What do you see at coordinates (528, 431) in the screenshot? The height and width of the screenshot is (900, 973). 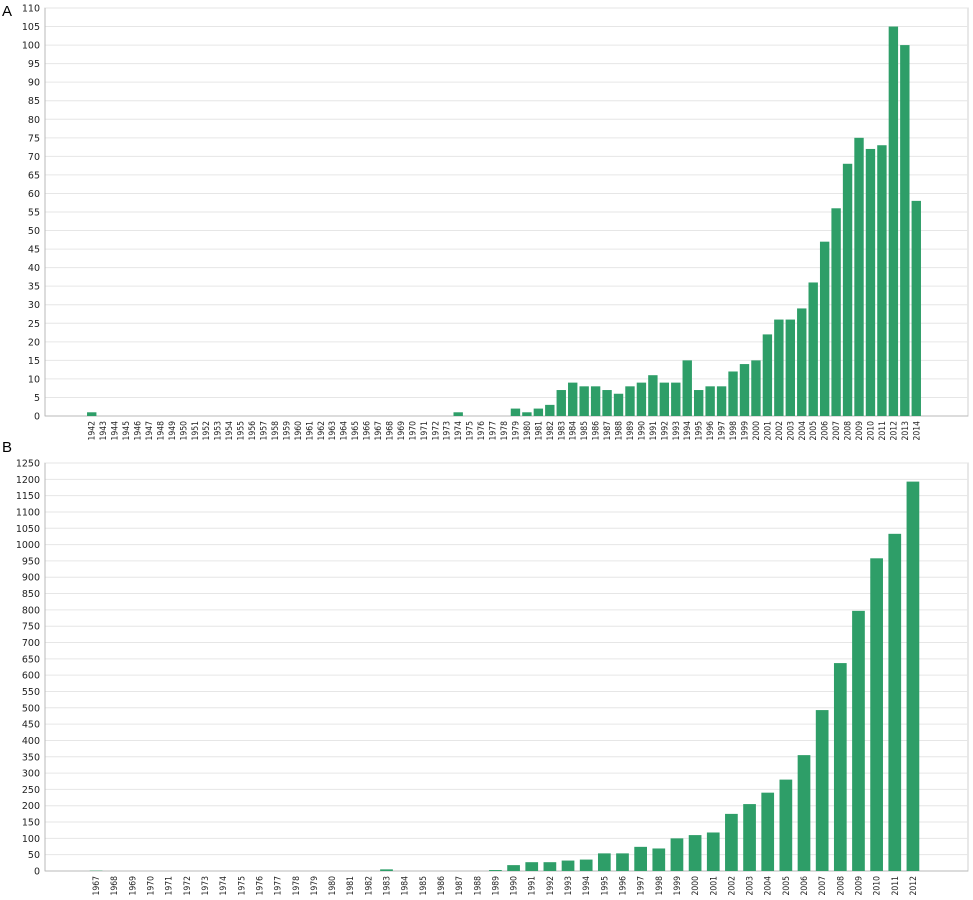 I see `x-tick-label: 1980` at bounding box center [528, 431].